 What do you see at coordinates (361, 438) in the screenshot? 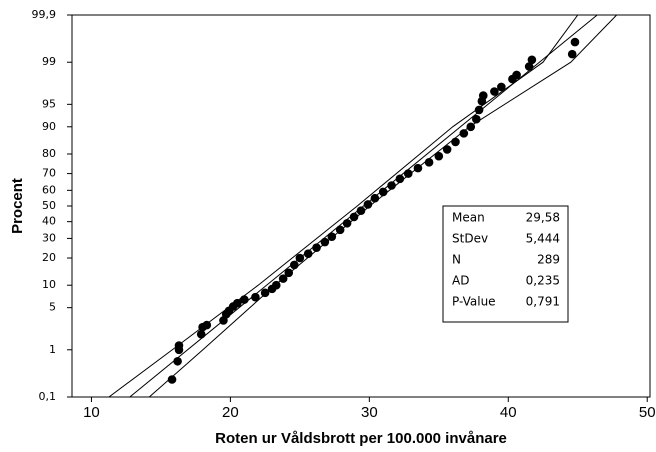
I see `x-axis-label: Roten ur Våldsbrott per 100.000 invånare` at bounding box center [361, 438].